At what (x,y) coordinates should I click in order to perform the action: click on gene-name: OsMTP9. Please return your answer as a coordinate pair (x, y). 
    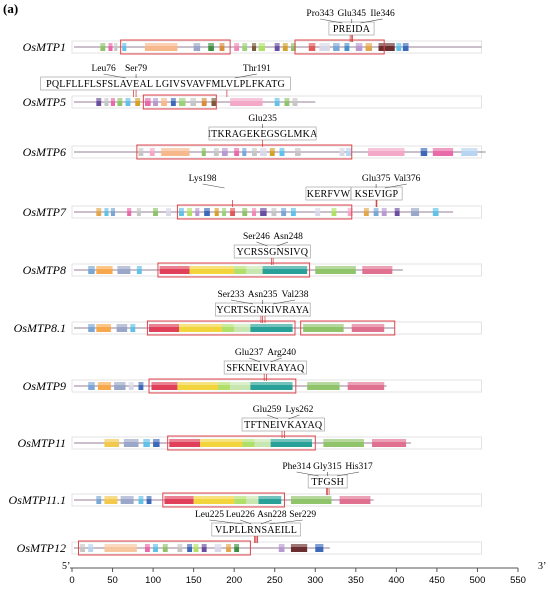
    Looking at the image, I should click on (44, 386).